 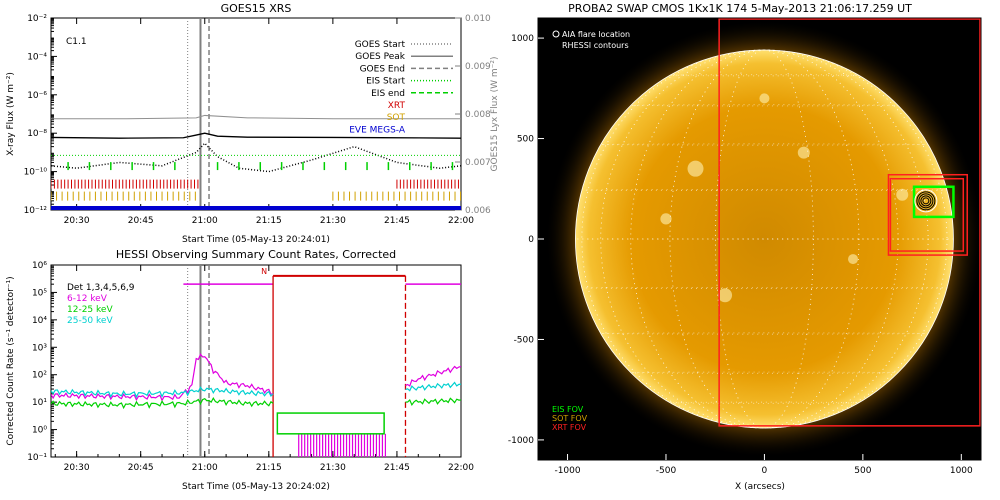 I want to click on grid-longitude, so click(x=764, y=239).